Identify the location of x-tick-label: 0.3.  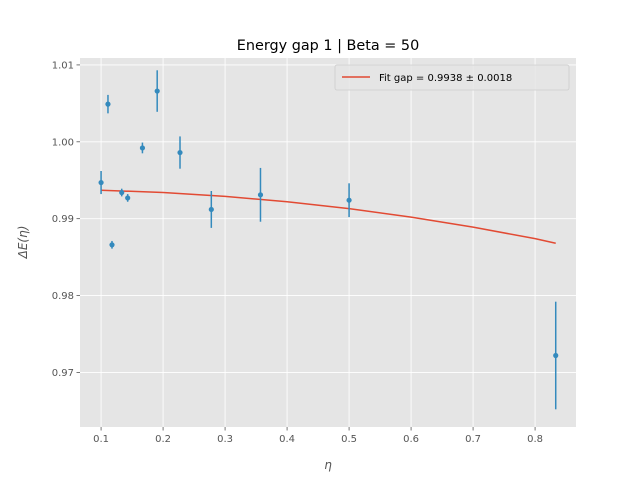
(225, 439).